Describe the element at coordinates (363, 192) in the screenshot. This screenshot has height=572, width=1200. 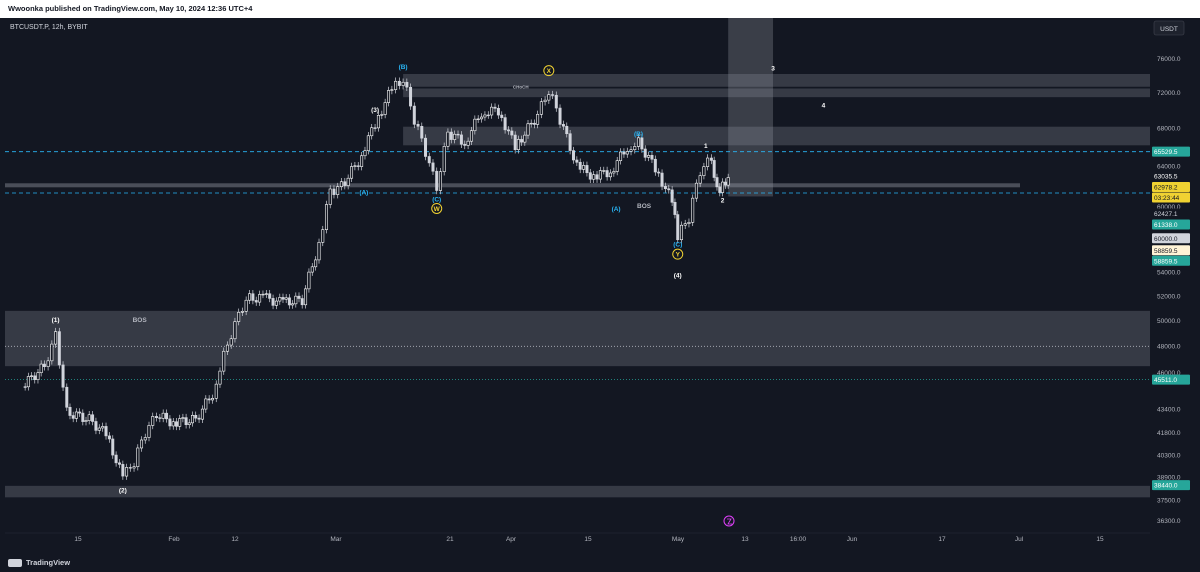
I see `wave-label-5: (A)` at that location.